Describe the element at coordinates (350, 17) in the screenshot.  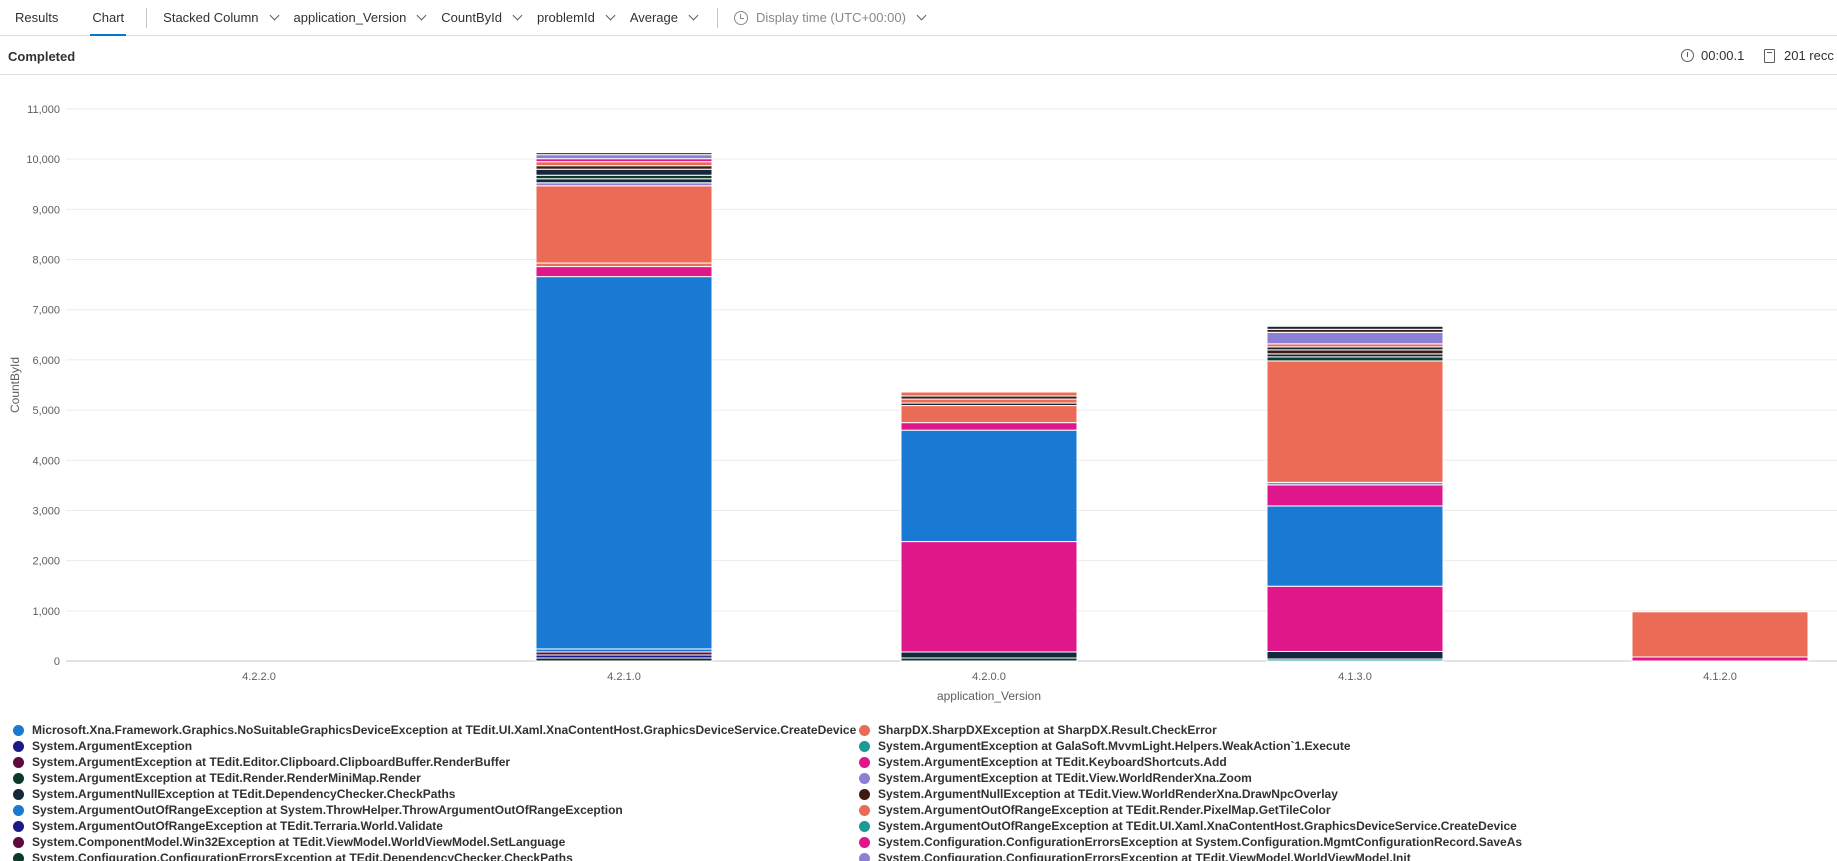
I see `x-axis-label: application_Version` at that location.